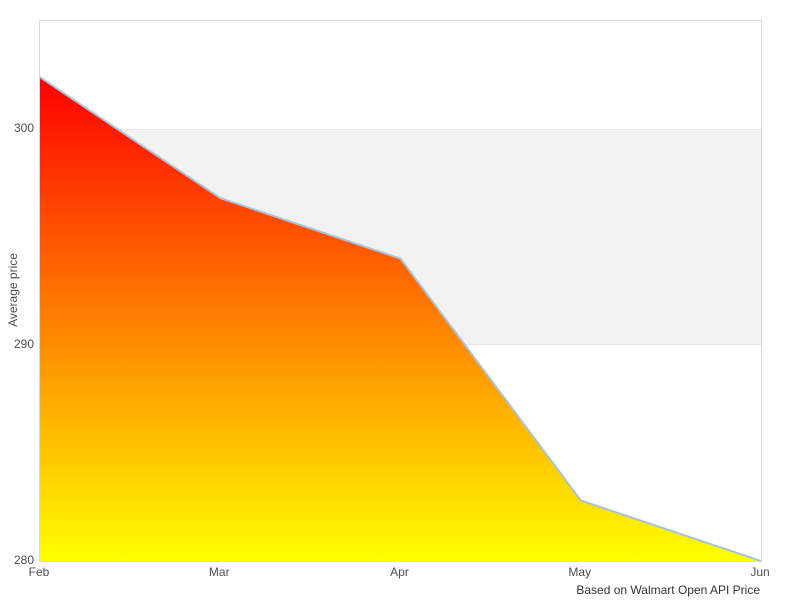 This screenshot has height=600, width=800. Describe the element at coordinates (23, 560) in the screenshot. I see `y-tick-label: 280` at that location.